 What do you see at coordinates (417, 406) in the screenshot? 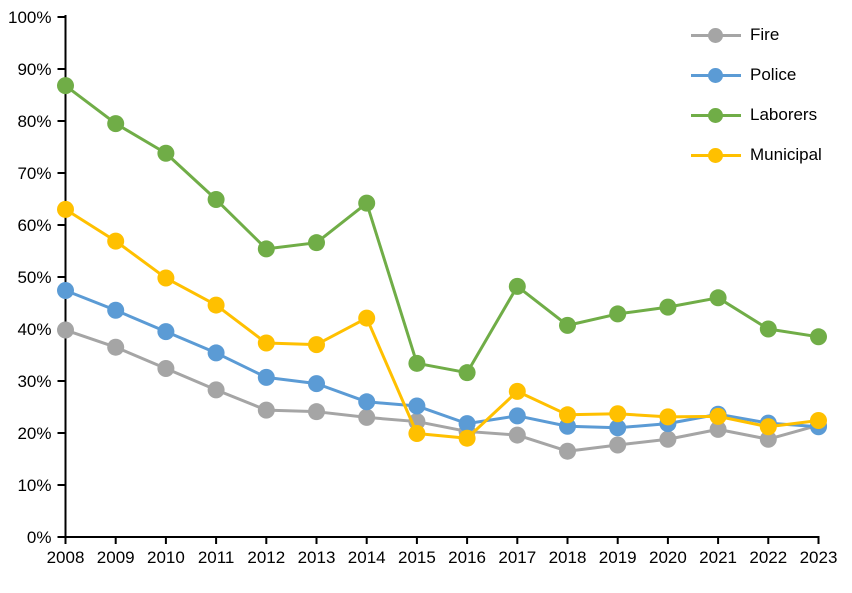
I see `data-point-police-2015` at bounding box center [417, 406].